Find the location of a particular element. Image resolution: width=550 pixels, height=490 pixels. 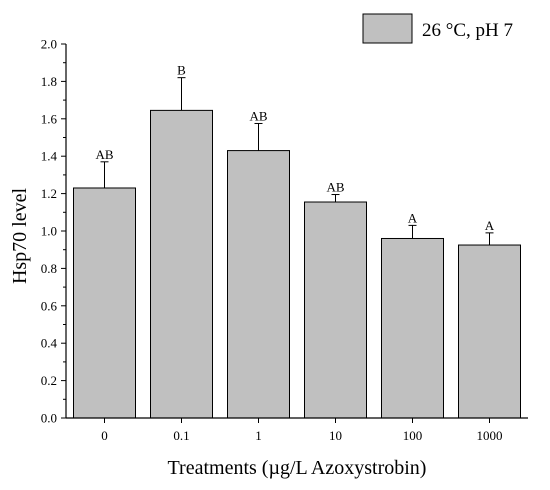

y-ticks-layer: 0.0 0.2 0.4 0.6 0.8 1.0 1.2 1.4 1.6 1.8 2.0 is located at coordinates (53, 231).